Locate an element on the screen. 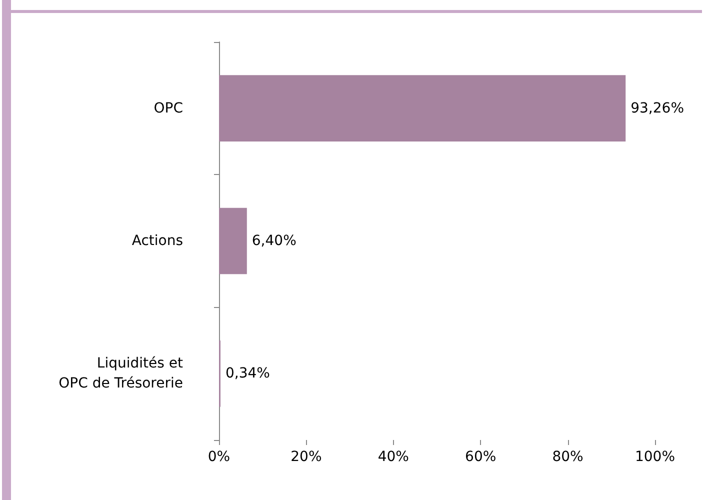 Image resolution: width=707 pixels, height=500 pixels. data-label: 6,40% is located at coordinates (274, 241).